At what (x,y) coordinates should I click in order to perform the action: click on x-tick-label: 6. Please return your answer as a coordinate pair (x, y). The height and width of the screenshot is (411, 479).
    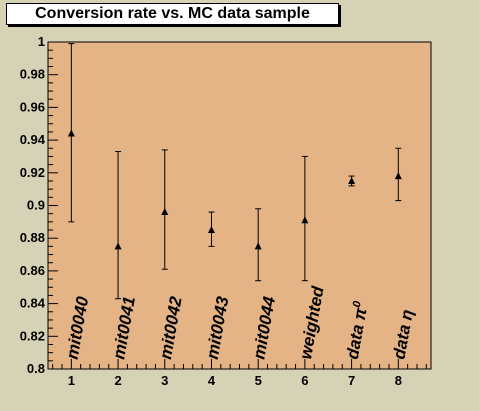
    Looking at the image, I should click on (304, 380).